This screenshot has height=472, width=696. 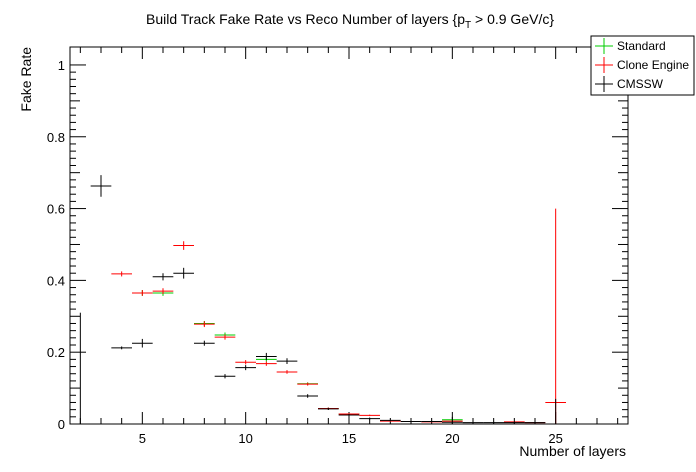 I want to click on x-axis-label: Number of layers, so click(x=572, y=451).